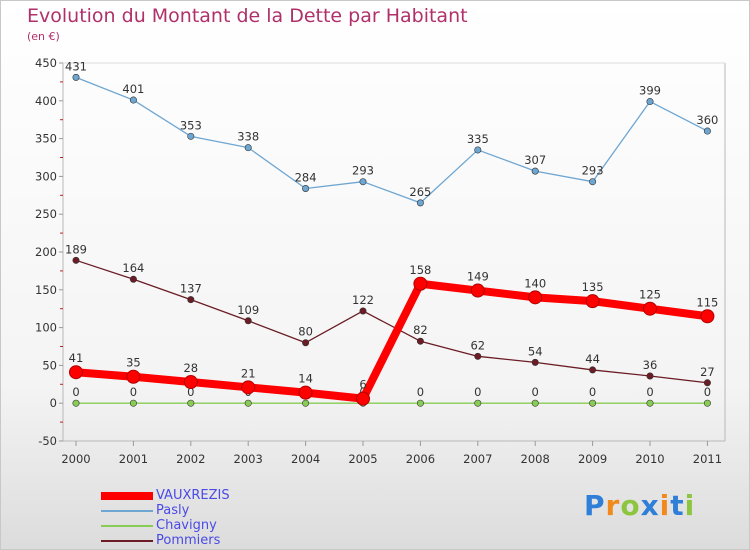  Describe the element at coordinates (391, 396) in the screenshot. I see `series-chavigny: 000000000000` at that location.